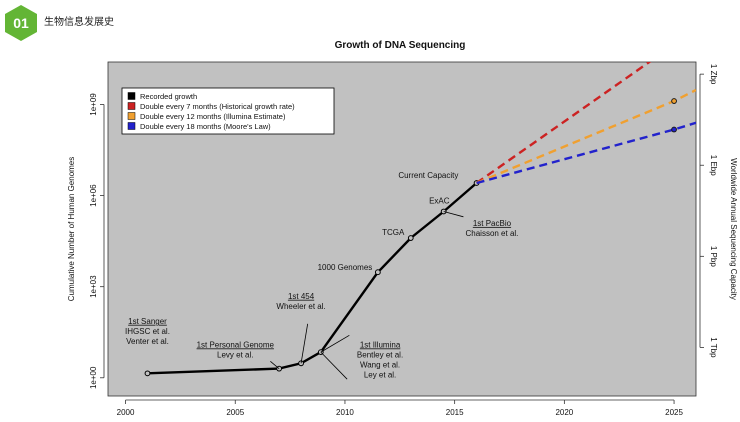  Describe the element at coordinates (300, 306) in the screenshot. I see `annotation-2-line-1: Wheeler et al.` at that location.